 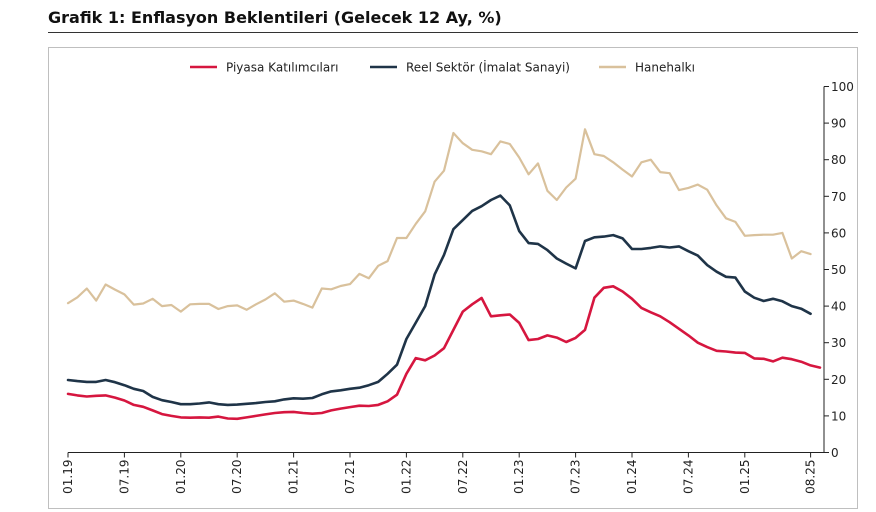 What do you see at coordinates (842, 87) in the screenshot?
I see `y-tick-label-100: 100` at bounding box center [842, 87].